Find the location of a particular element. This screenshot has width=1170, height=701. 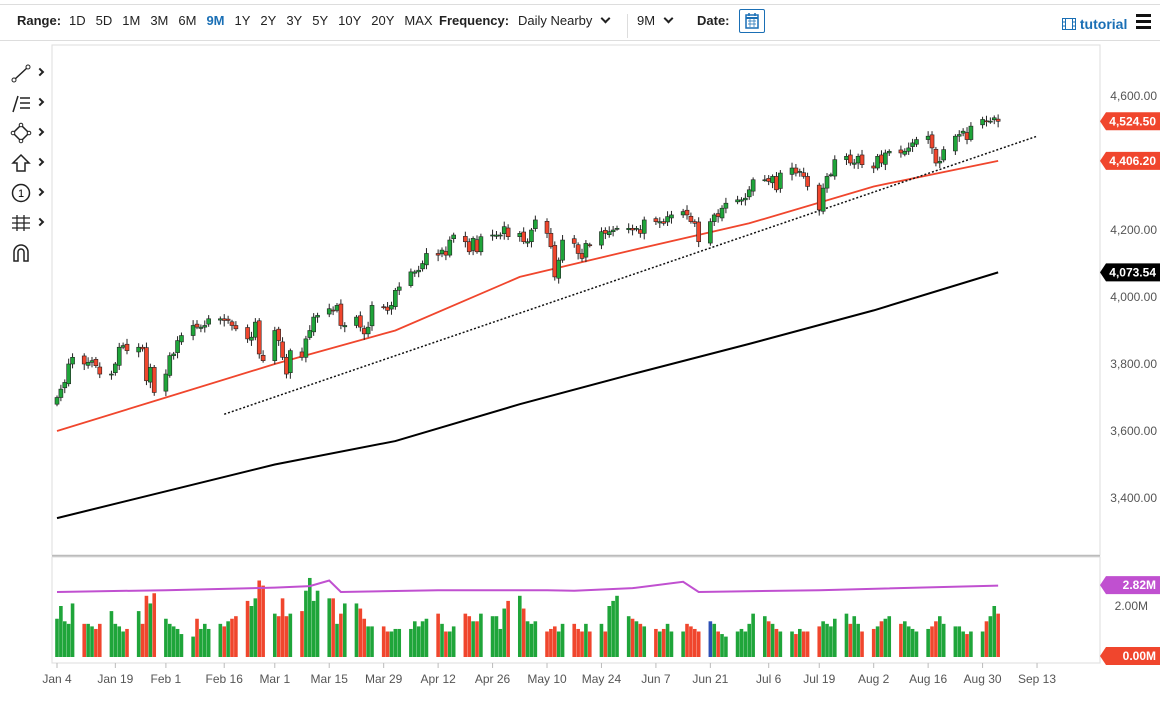

hamburger-menu-icon is located at coordinates (1143, 23).